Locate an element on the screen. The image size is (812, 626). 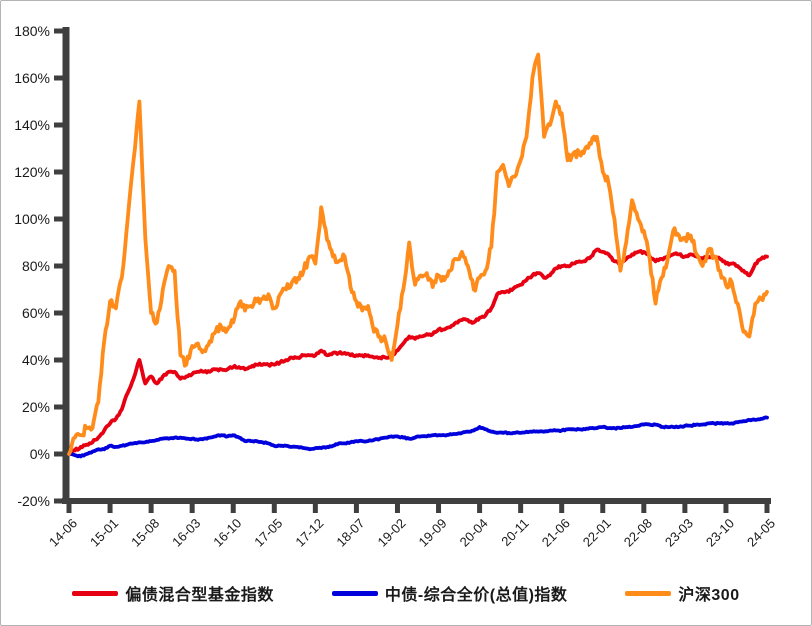
y-tick-label: 80% is located at coordinates (36, 266).